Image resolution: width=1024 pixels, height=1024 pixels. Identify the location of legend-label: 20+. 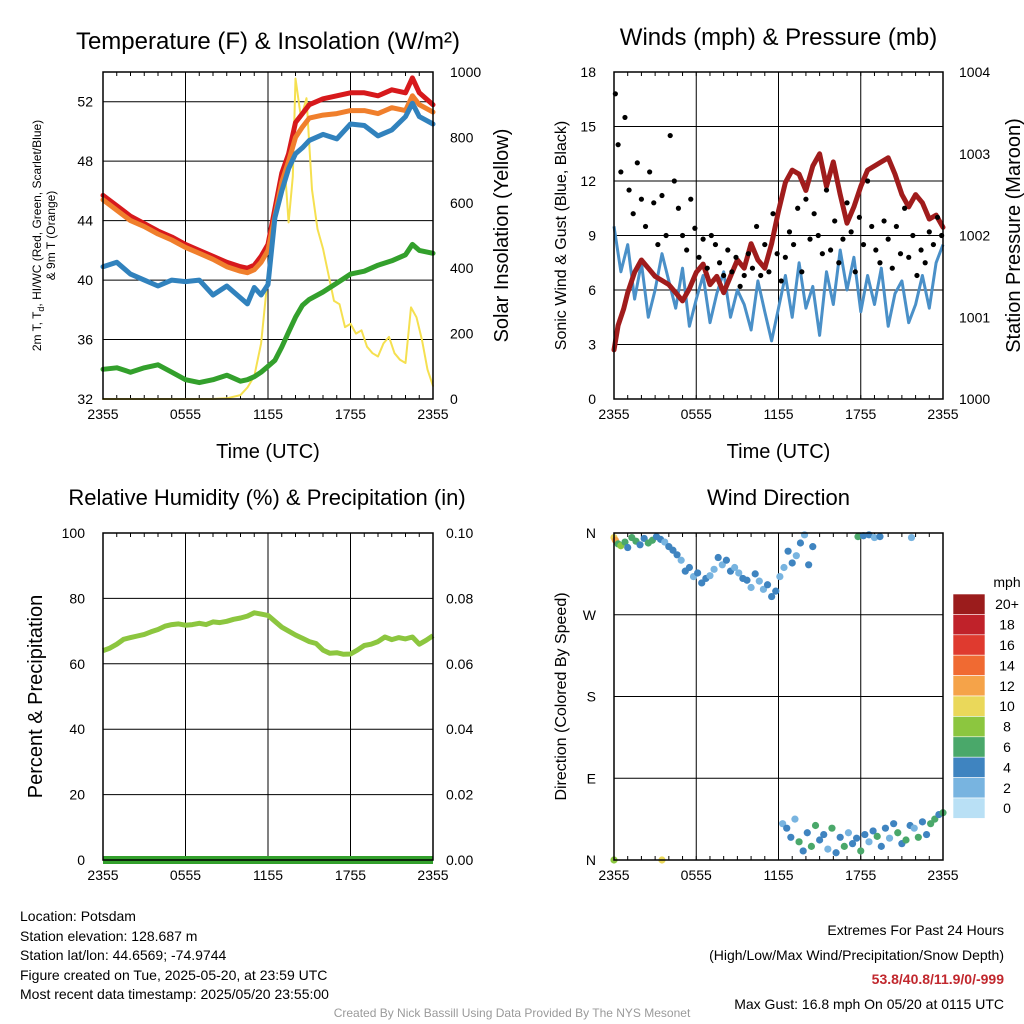
(1007, 604).